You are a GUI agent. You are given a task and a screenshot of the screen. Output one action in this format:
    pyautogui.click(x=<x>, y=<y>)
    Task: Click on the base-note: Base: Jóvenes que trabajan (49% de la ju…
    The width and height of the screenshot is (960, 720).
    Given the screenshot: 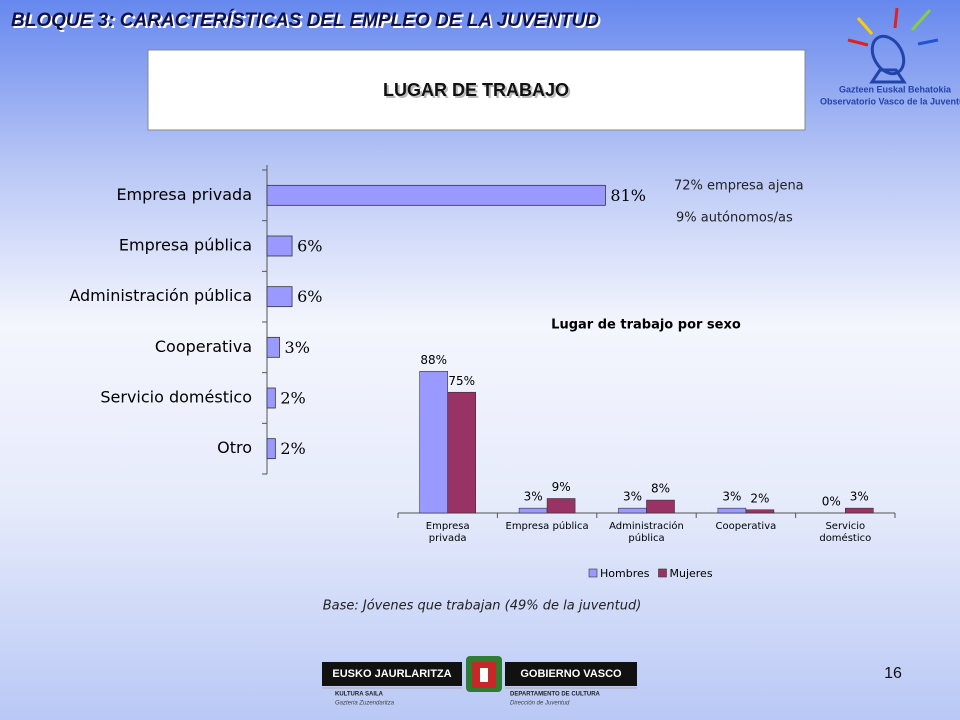 What is the action you would take?
    pyautogui.click(x=482, y=606)
    